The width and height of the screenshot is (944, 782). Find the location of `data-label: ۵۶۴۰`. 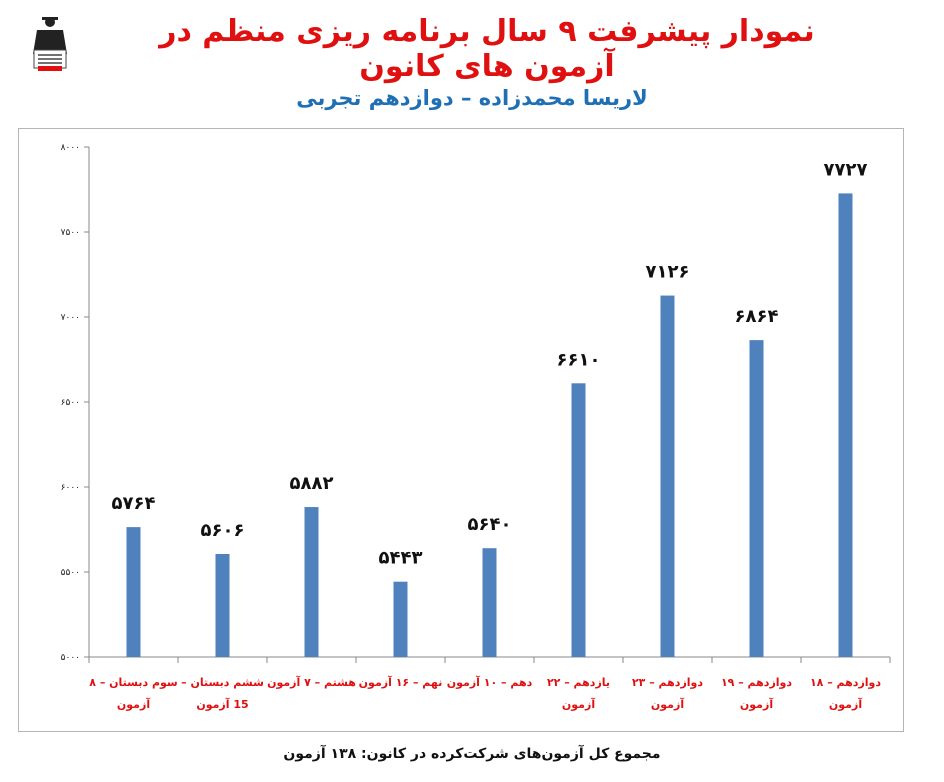

data-label: ۵۶۴۰ is located at coordinates (490, 524).